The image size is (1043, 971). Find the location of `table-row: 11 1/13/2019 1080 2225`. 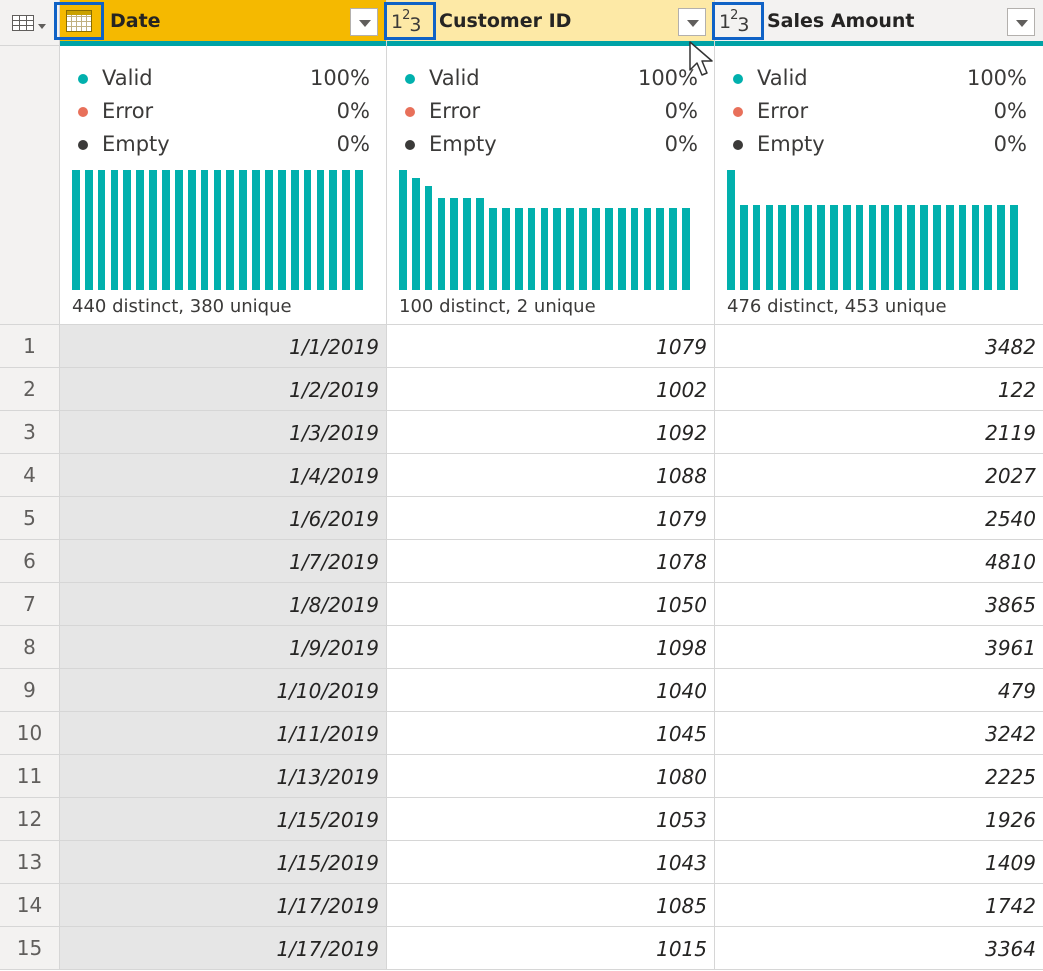

table-row: 11 1/13/2019 1080 2225 is located at coordinates (521, 776).